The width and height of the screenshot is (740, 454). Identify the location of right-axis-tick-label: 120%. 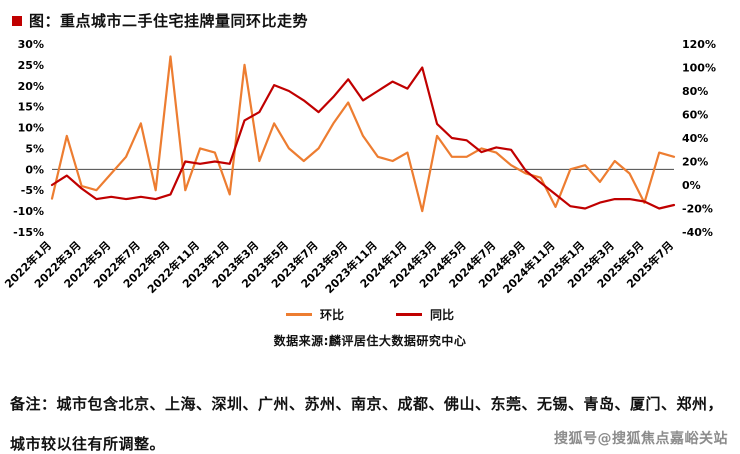
(699, 44).